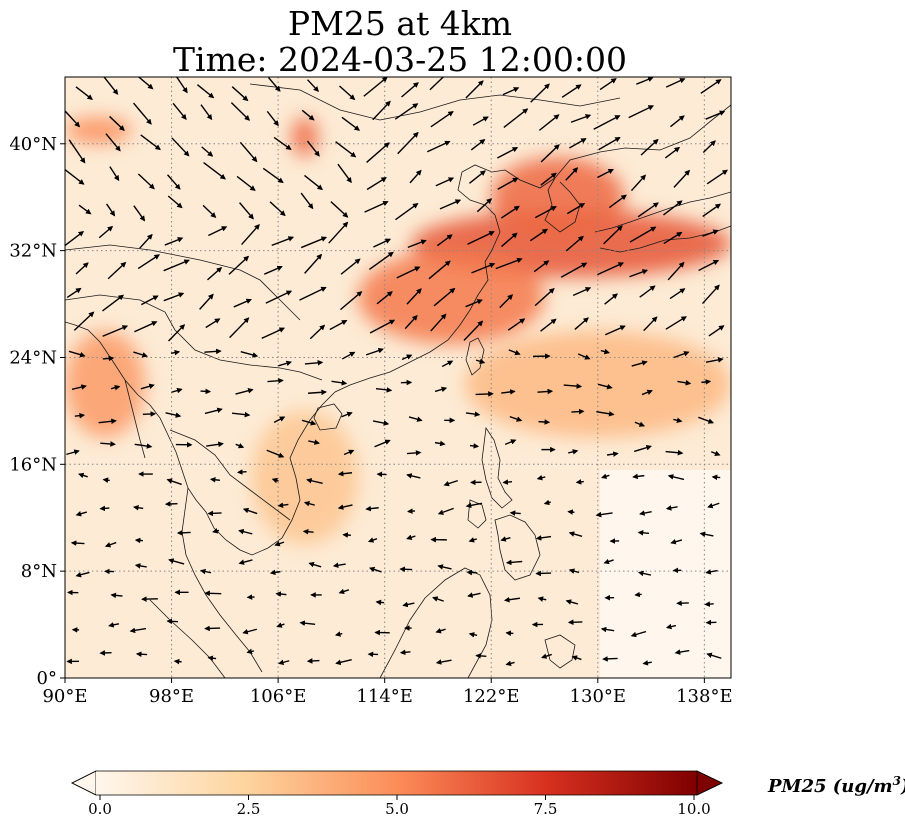 This screenshot has height=836, width=905. I want to click on lon-tick-label: 122°E, so click(491, 696).